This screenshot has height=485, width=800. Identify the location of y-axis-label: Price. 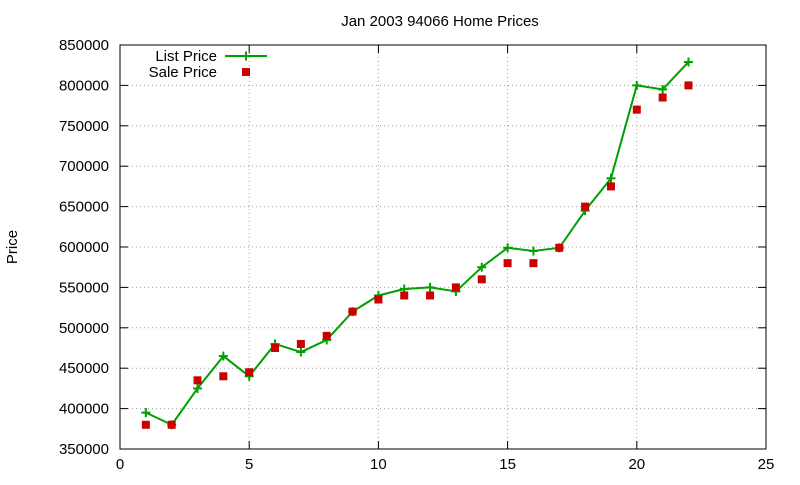
(12, 247).